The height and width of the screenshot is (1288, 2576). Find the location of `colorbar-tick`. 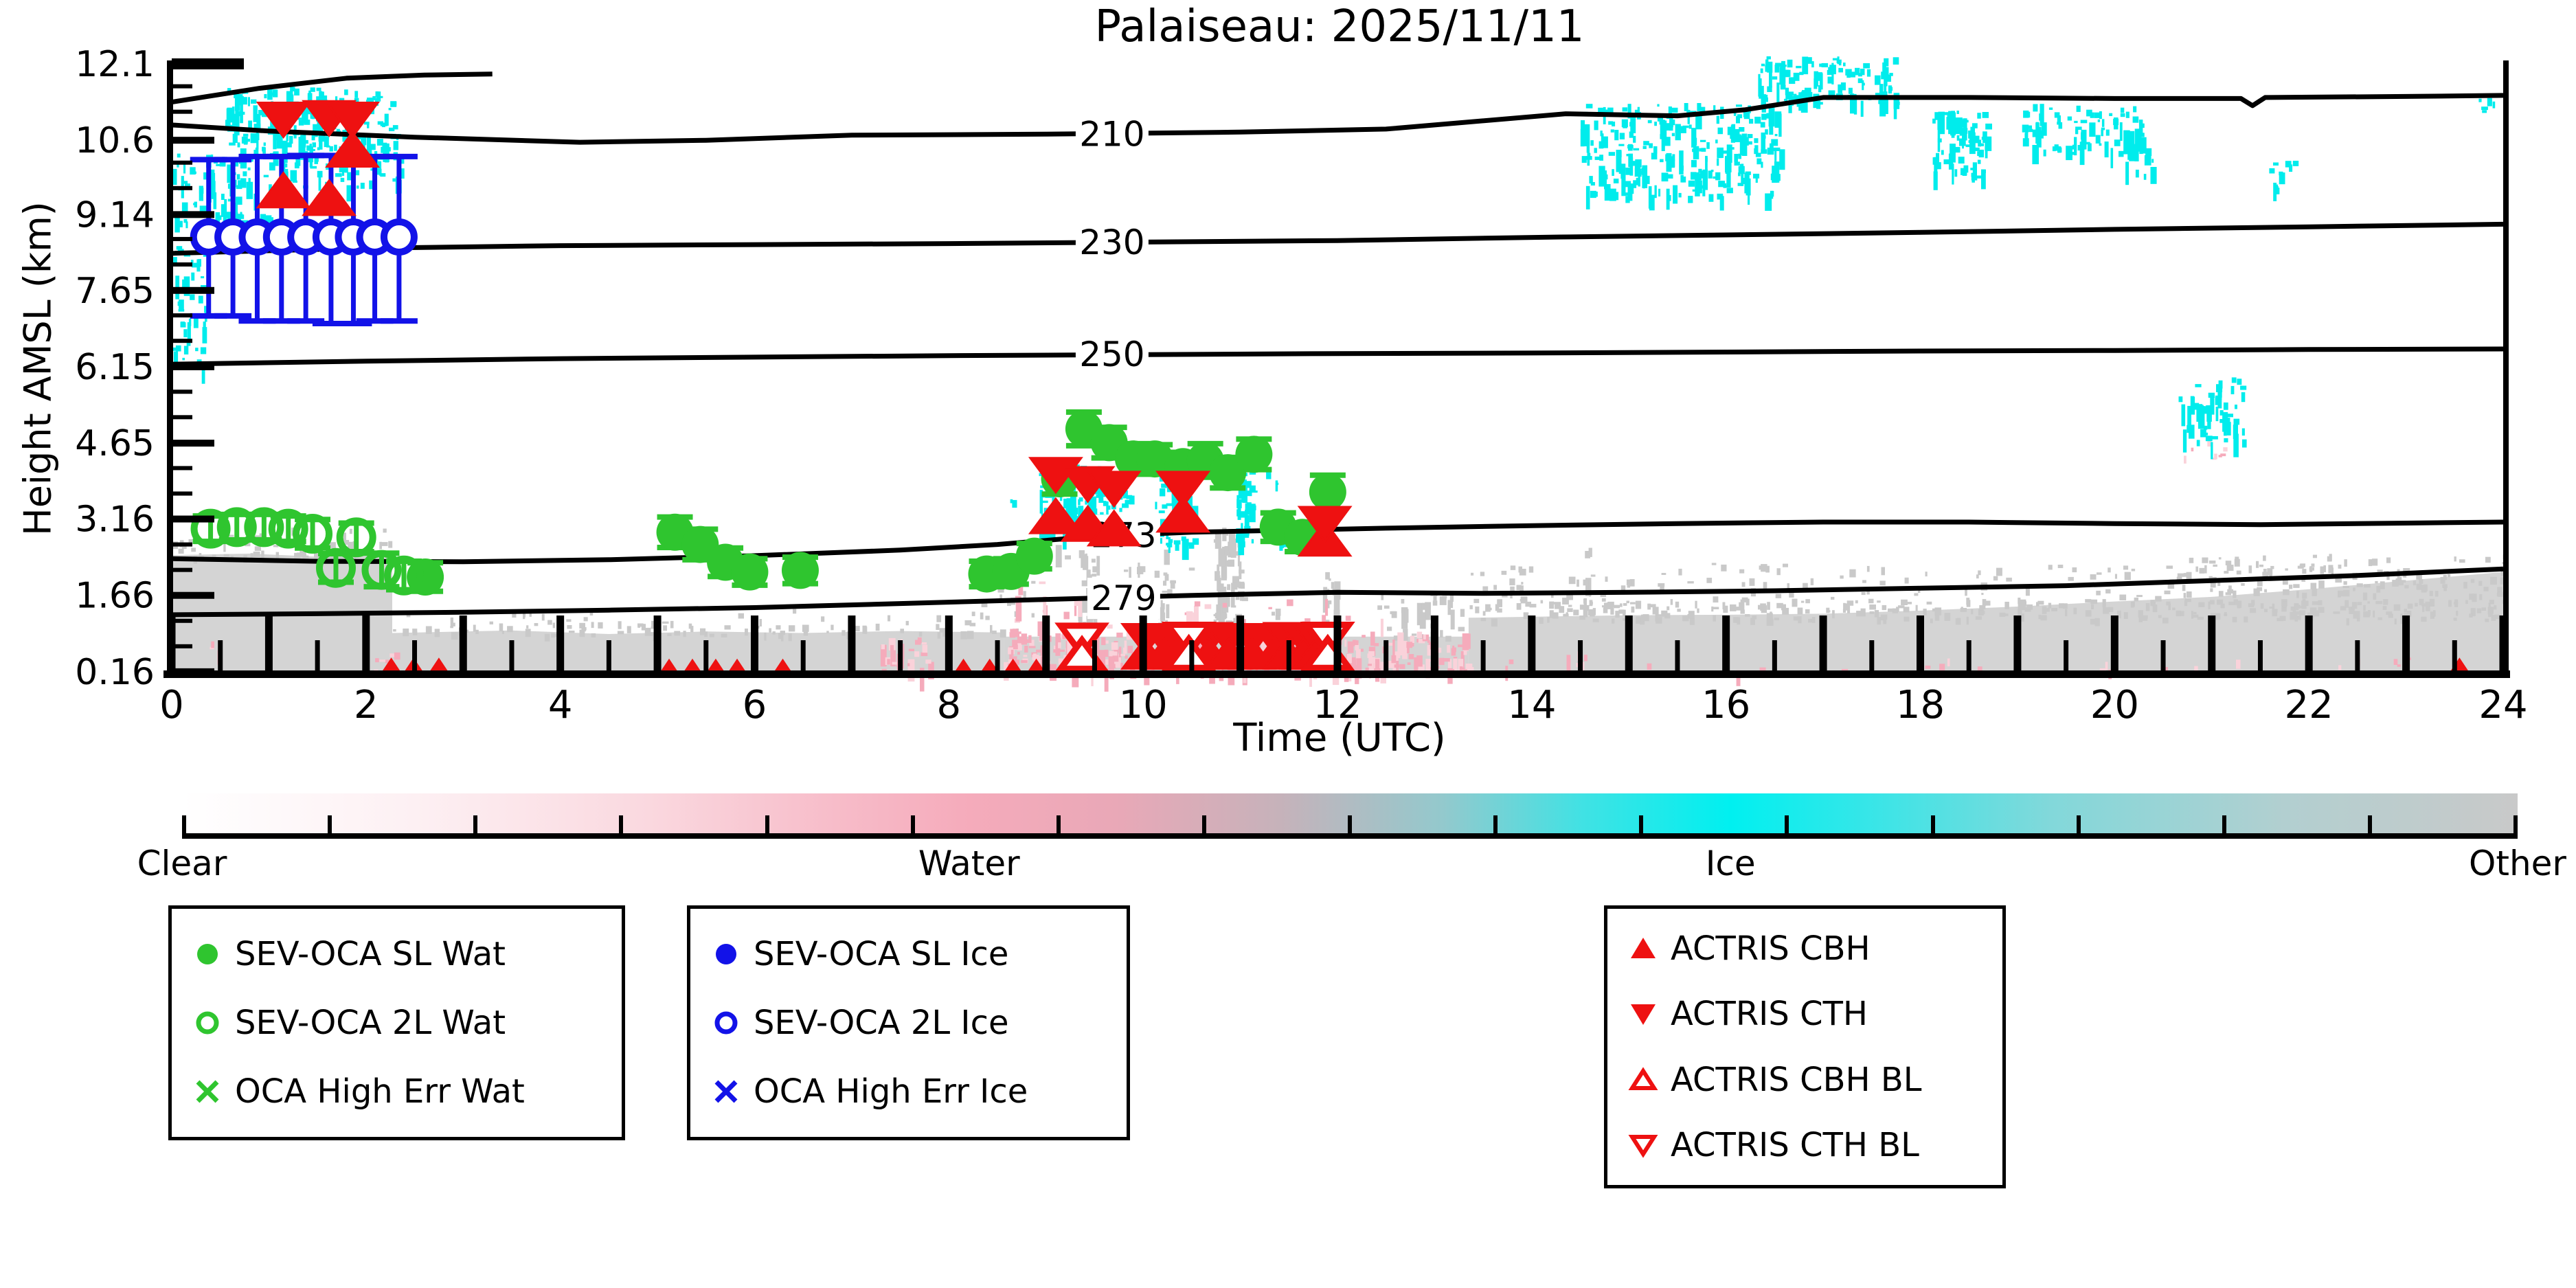

colorbar-tick is located at coordinates (475, 824).